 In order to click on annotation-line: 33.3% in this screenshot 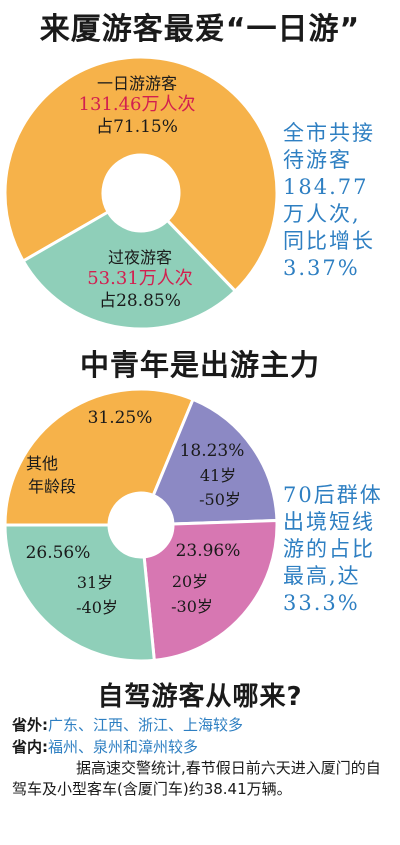, I will do `click(321, 603)`.